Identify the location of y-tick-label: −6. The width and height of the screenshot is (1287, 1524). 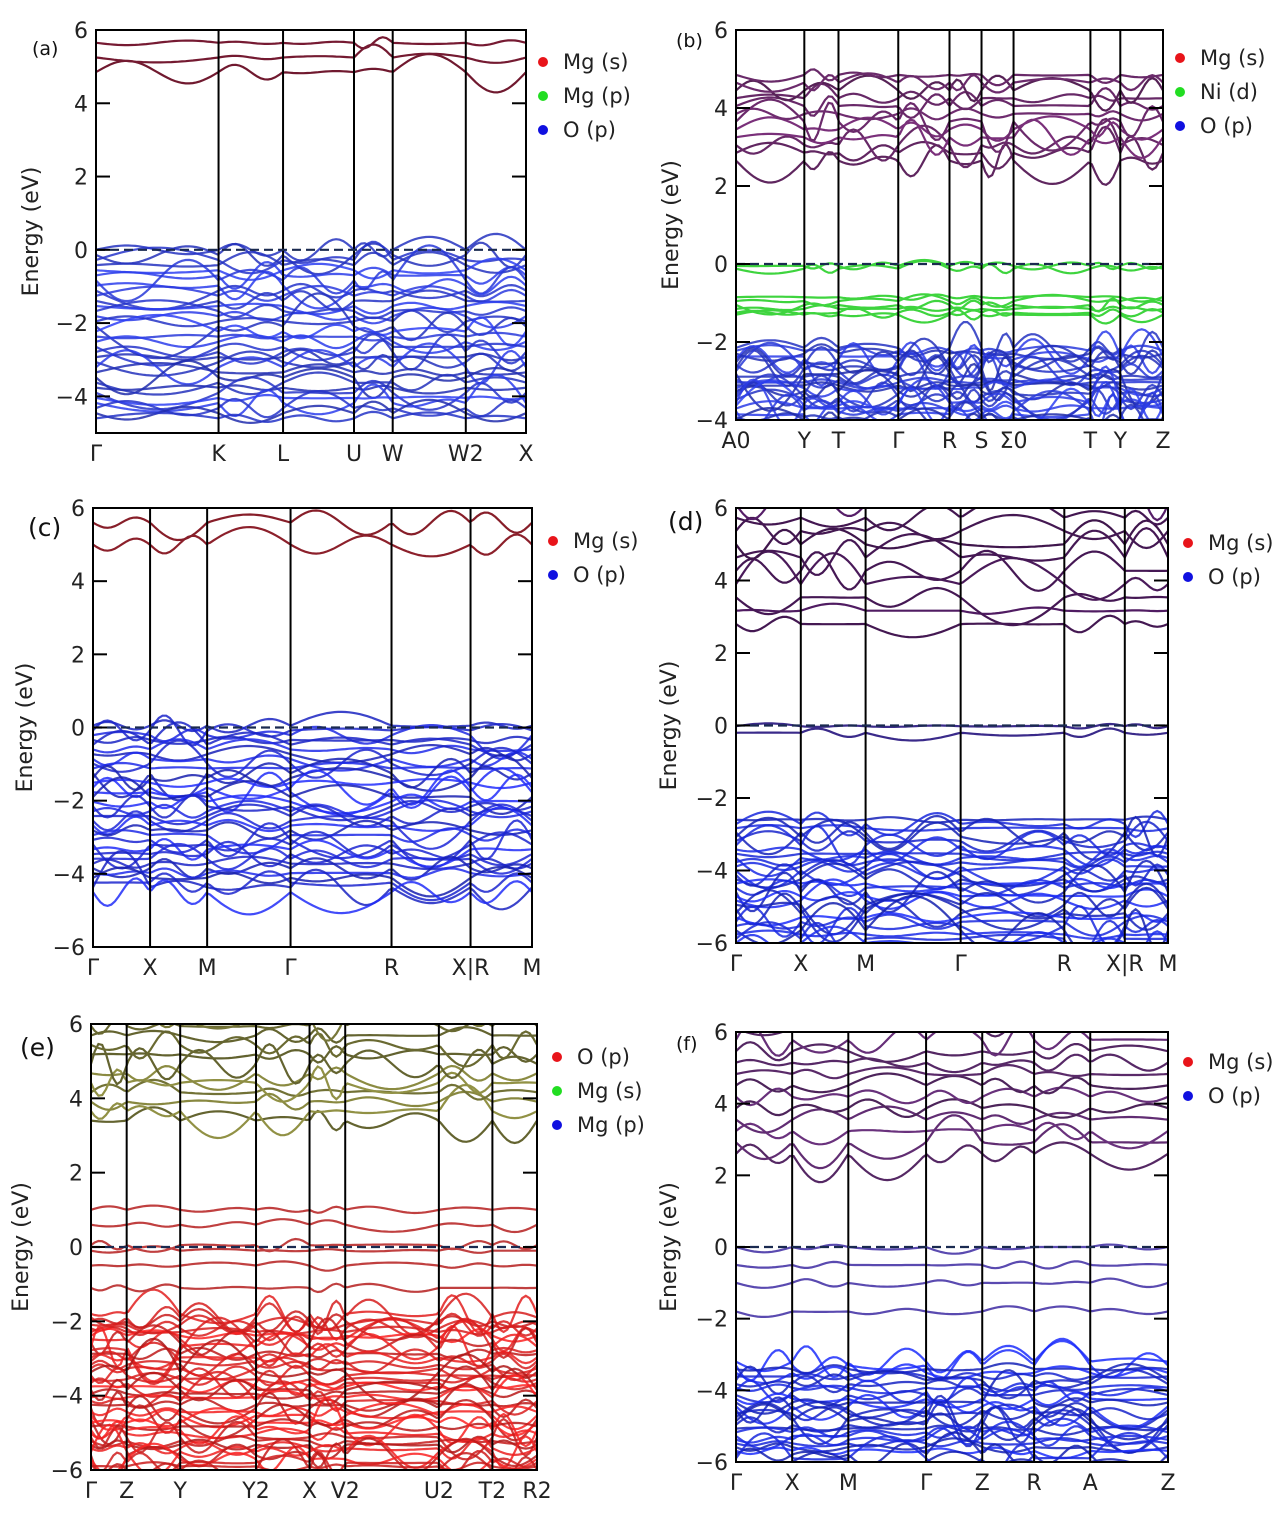
(712, 1463).